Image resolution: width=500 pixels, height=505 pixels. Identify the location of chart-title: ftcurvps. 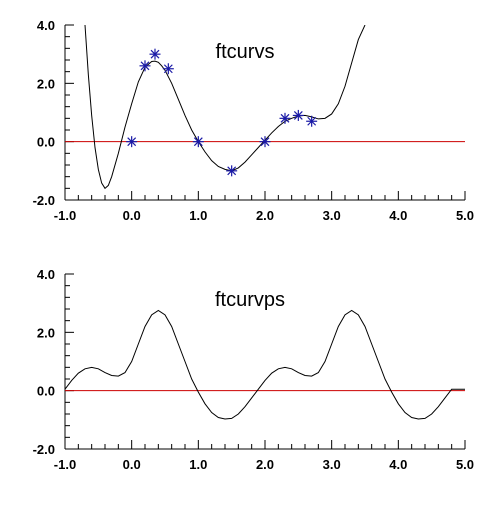
(250, 300).